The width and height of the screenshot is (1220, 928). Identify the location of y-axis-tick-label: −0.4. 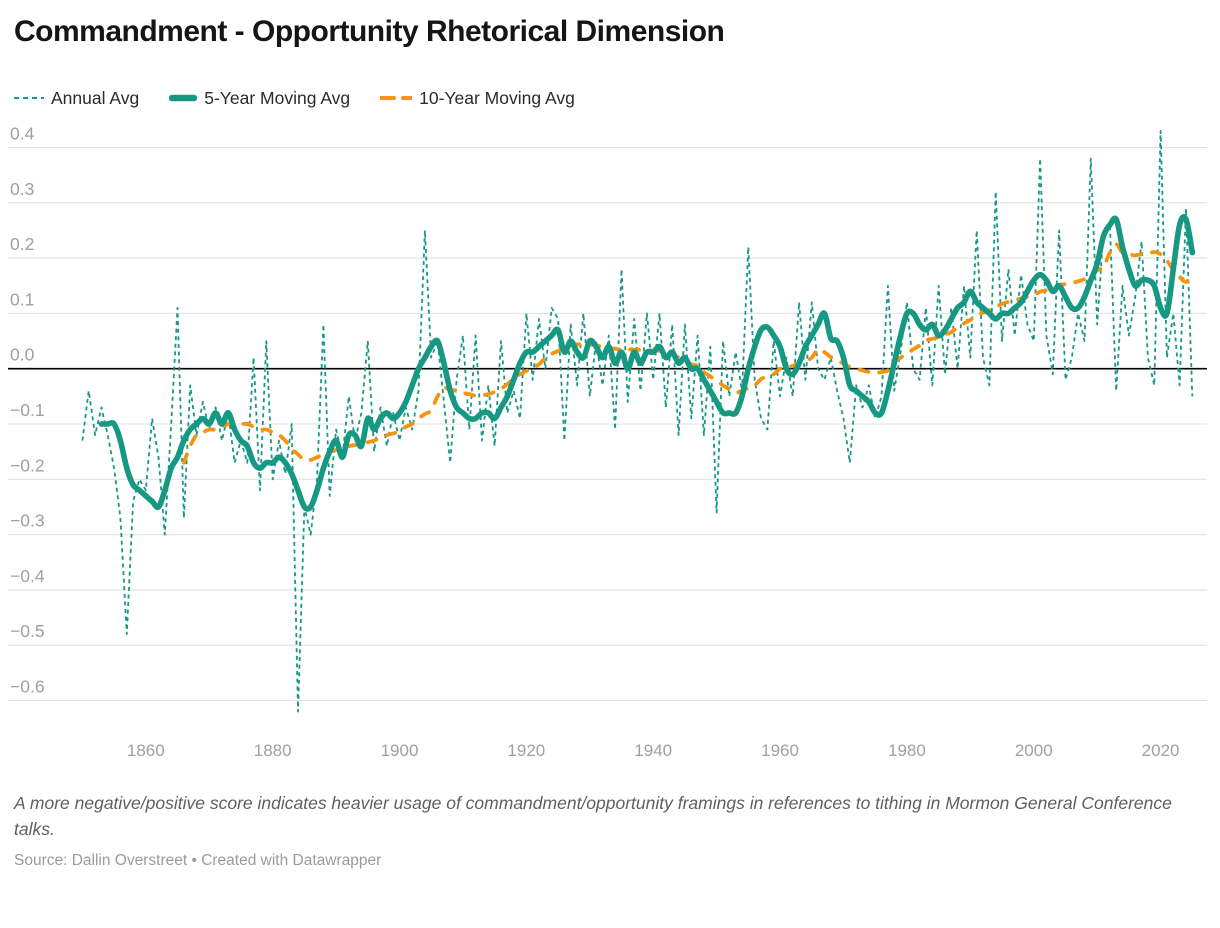
(27, 576).